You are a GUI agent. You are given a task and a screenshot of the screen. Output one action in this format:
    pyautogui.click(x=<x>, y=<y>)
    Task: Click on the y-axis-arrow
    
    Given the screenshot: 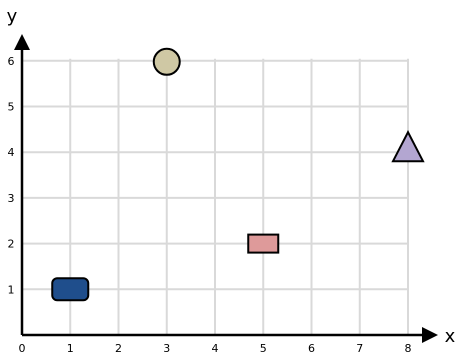 What is the action you would take?
    pyautogui.click(x=22, y=42)
    